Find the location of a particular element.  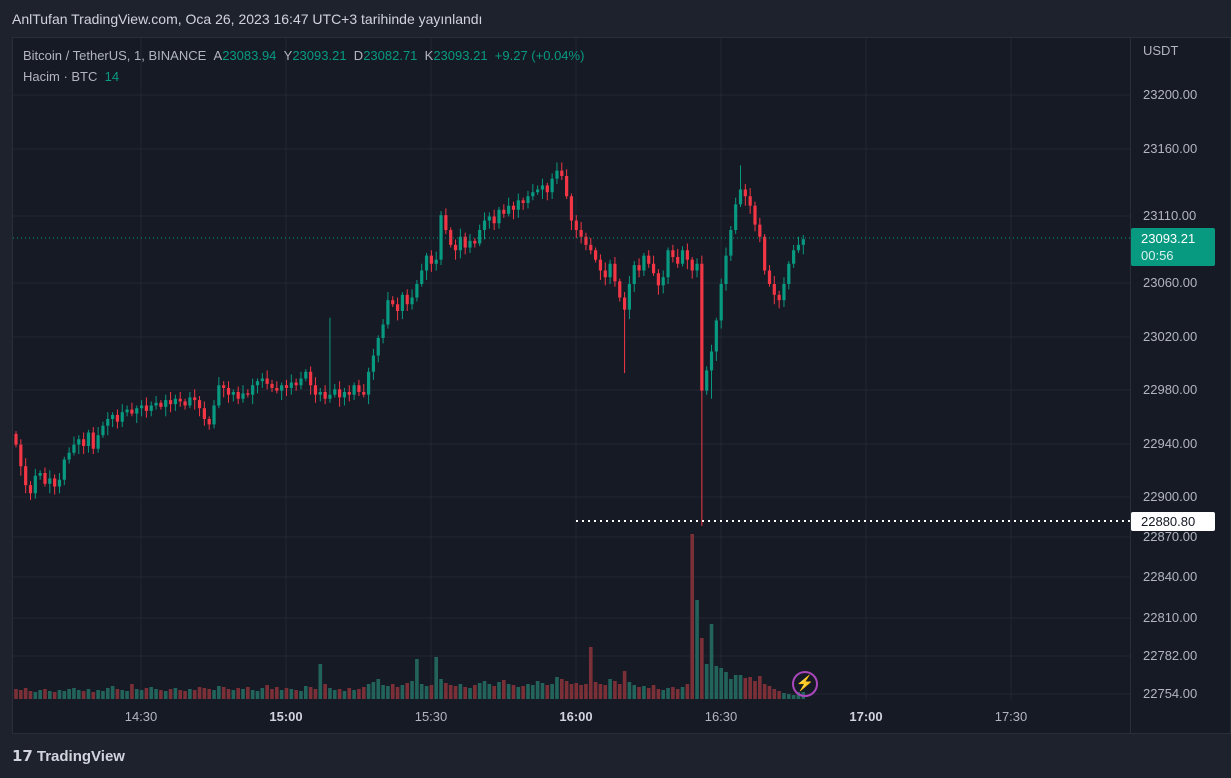

time-tick-label: 15:00 is located at coordinates (286, 716).